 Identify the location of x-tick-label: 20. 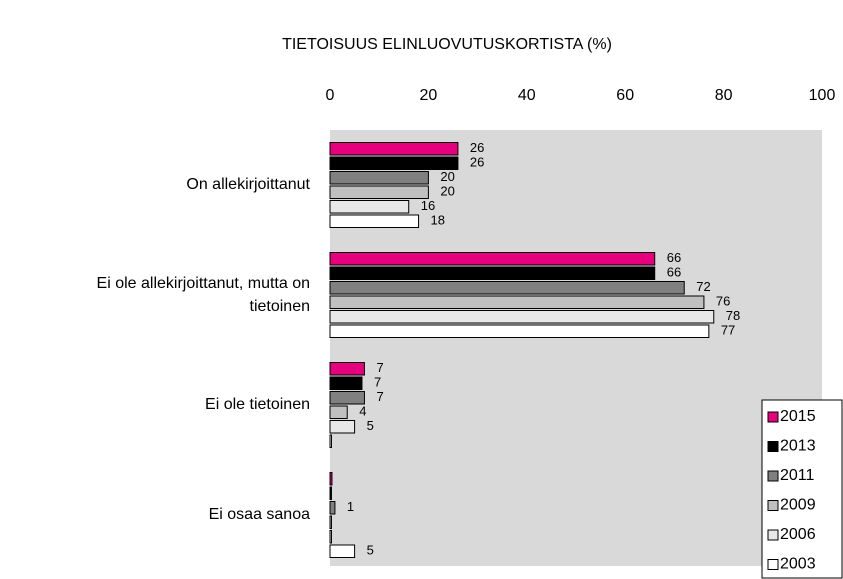
(429, 95).